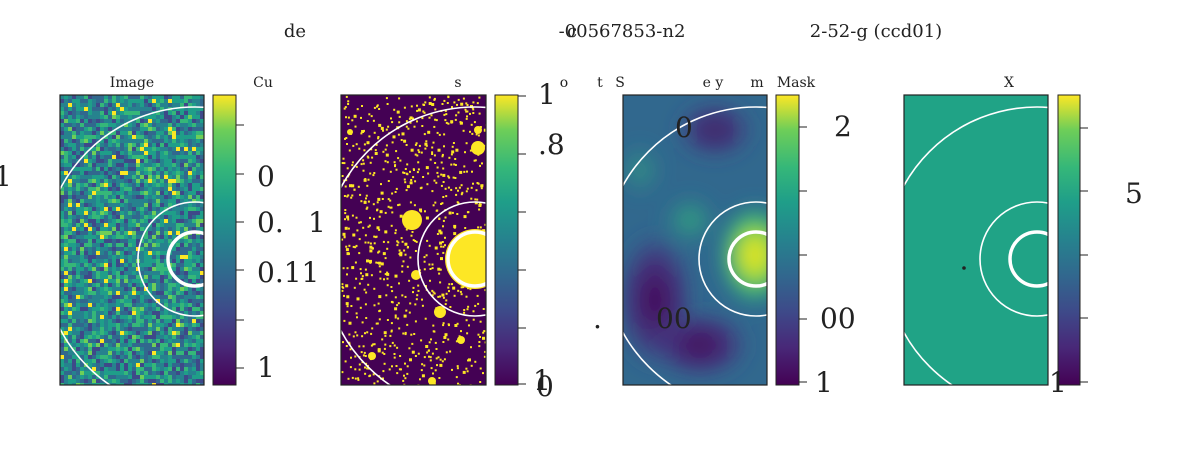  Describe the element at coordinates (622, 31) in the screenshot. I see `figure-title-part: -00567853-n2` at that location.